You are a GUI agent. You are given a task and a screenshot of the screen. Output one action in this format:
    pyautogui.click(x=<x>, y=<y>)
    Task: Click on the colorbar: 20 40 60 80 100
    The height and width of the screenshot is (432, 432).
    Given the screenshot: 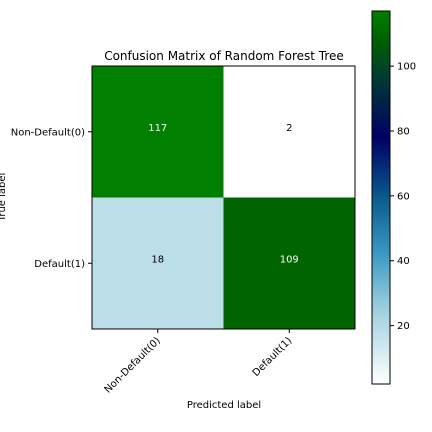 What is the action you would take?
    pyautogui.click(x=393, y=197)
    